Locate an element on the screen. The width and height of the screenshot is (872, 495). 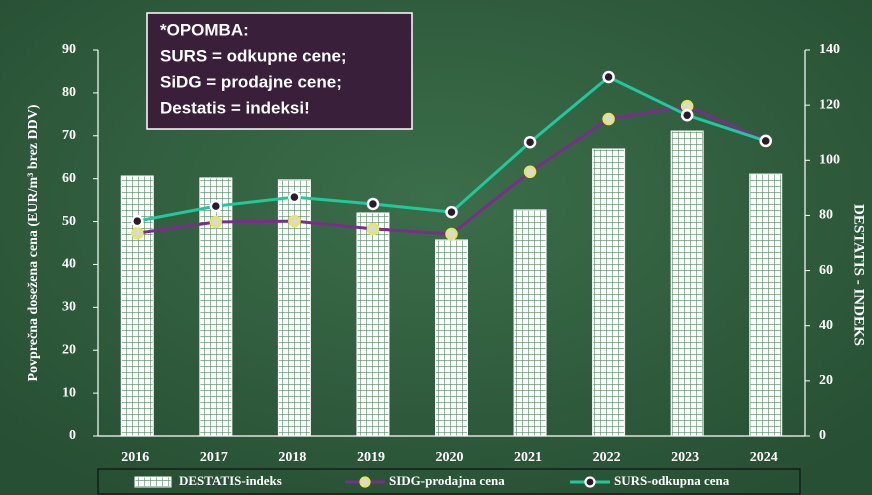
y-tick-label: 70 is located at coordinates (69, 135).